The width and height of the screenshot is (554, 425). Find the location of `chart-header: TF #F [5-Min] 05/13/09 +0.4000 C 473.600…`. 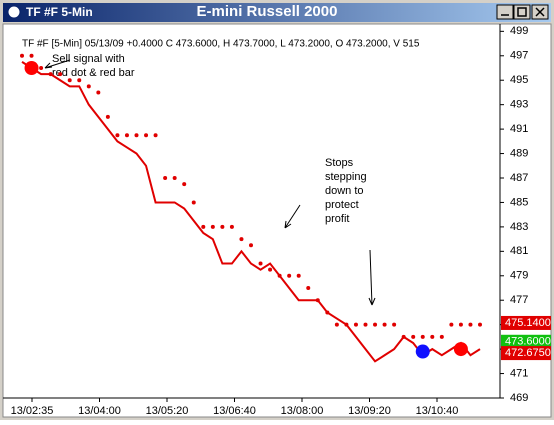

chart-header: TF #F [5-Min] 05/13/09 +0.4000 C 473.600… is located at coordinates (221, 44).